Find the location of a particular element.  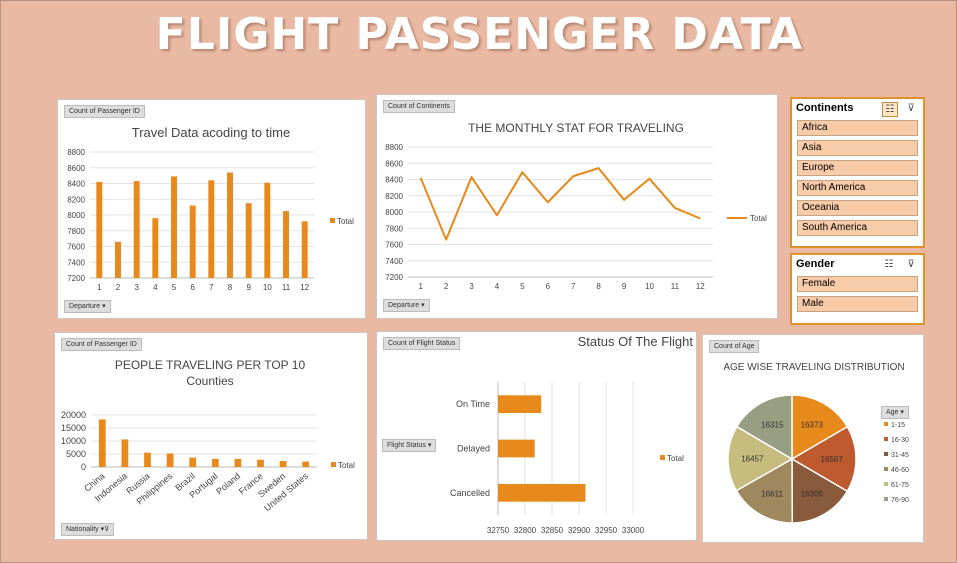

y-tick-label: 15000 is located at coordinates (73, 428).